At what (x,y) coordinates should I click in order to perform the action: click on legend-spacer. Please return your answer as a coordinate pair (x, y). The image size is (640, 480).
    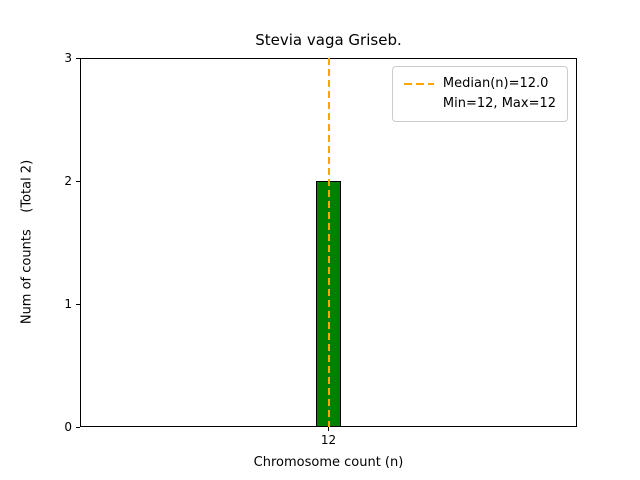
    Looking at the image, I should click on (419, 104).